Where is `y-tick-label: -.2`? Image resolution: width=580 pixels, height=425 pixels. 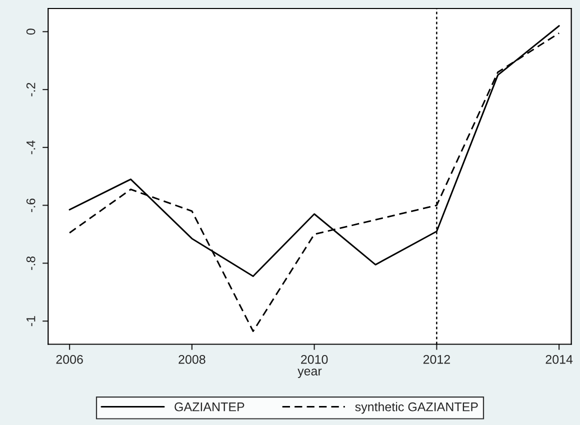
y-tick-label: -.2 is located at coordinates (31, 89).